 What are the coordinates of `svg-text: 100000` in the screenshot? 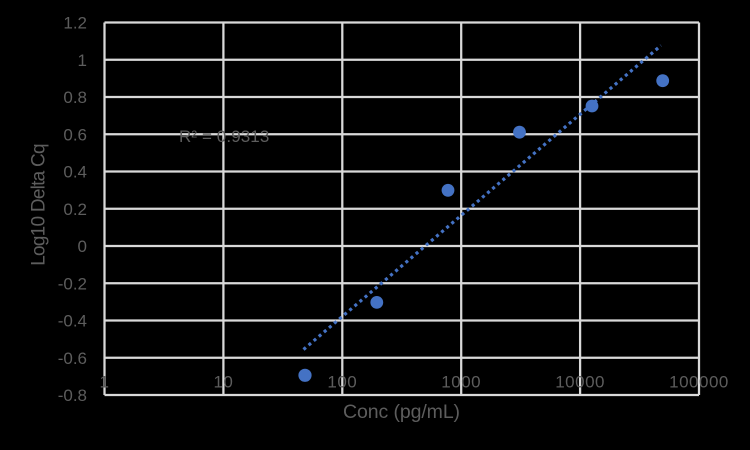 It's located at (699, 382).